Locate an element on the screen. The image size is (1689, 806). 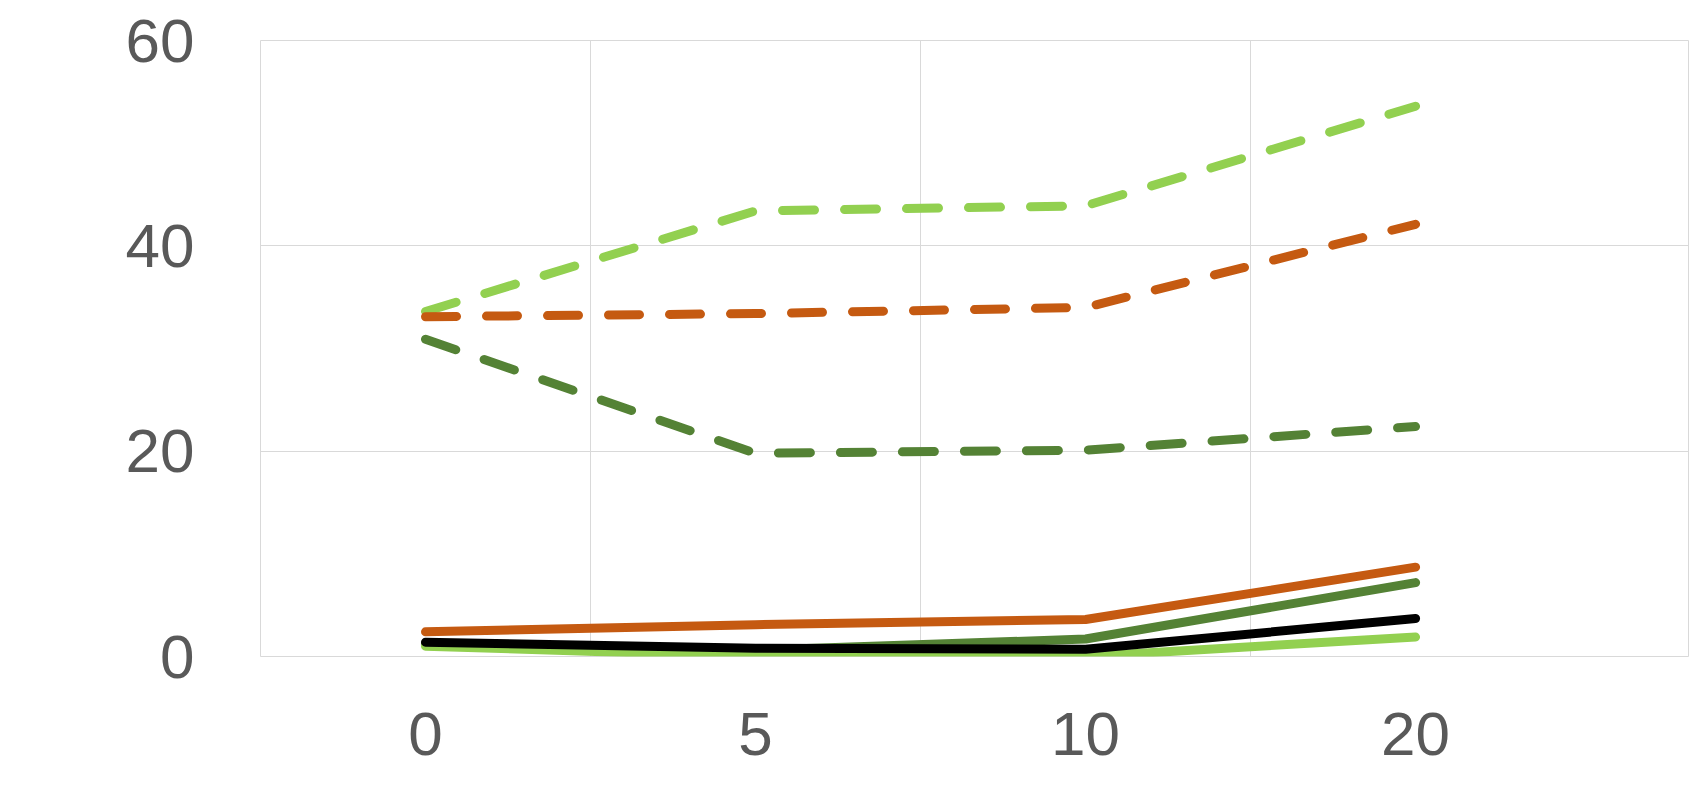
y-tick-label: 60 is located at coordinates (160, 40).